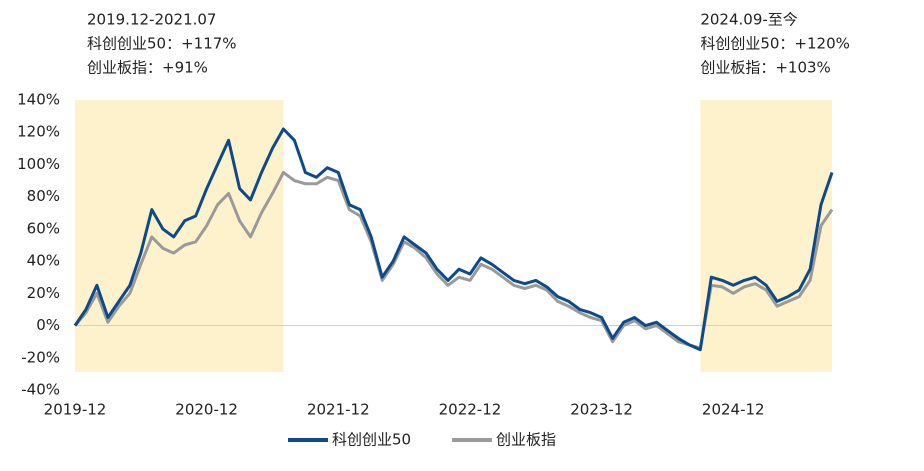 The height and width of the screenshot is (471, 924). Describe the element at coordinates (765, 68) in the screenshot. I see `annotation-text: 创业板指：+103%` at that location.